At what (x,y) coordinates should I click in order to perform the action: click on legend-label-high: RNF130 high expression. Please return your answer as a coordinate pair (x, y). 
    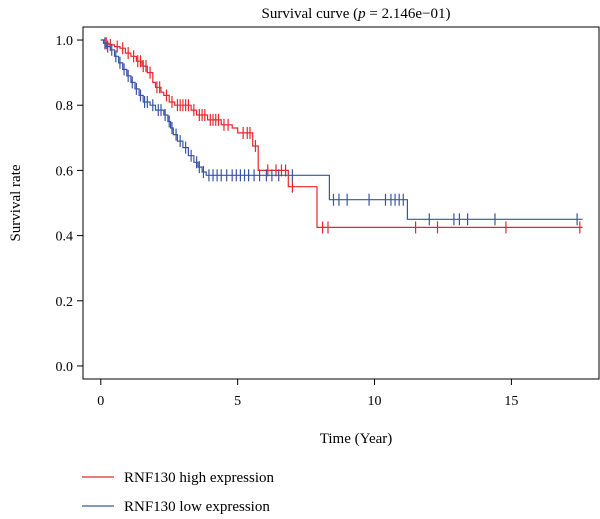
    Looking at the image, I should click on (199, 478).